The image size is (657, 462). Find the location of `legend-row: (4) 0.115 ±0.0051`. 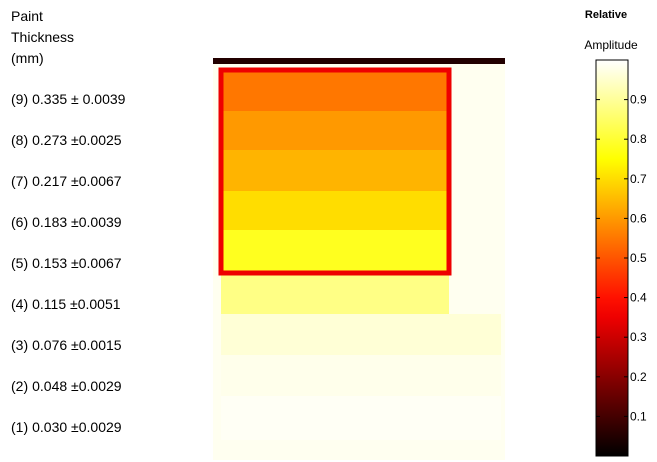

legend-row: (4) 0.115 ±0.0051 is located at coordinates (66, 304).